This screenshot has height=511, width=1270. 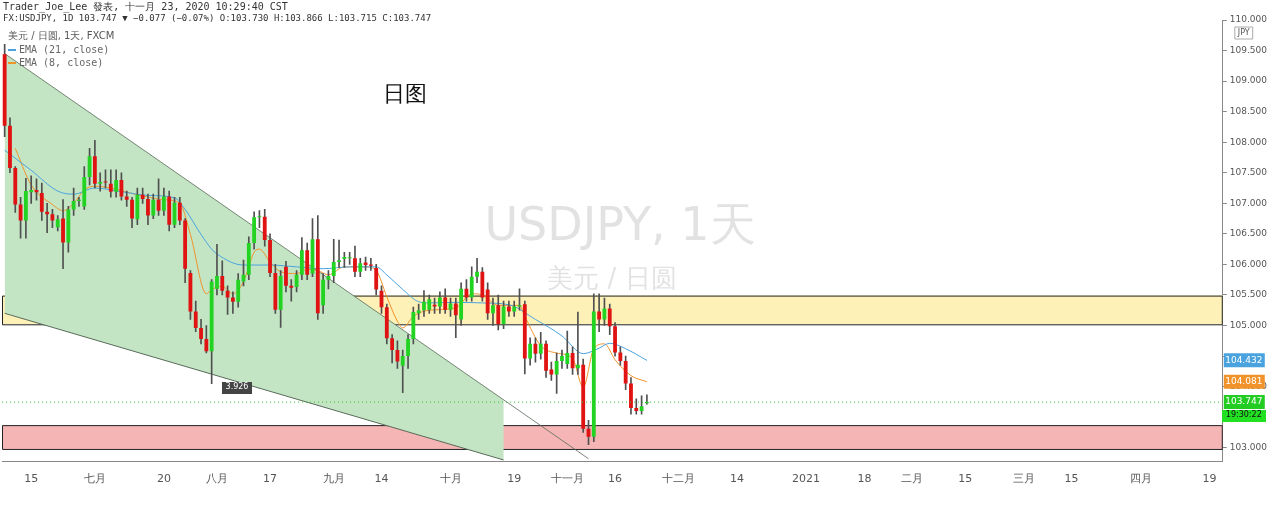 What do you see at coordinates (1244, 359) in the screenshot?
I see `annotation: 104.432` at bounding box center [1244, 359].